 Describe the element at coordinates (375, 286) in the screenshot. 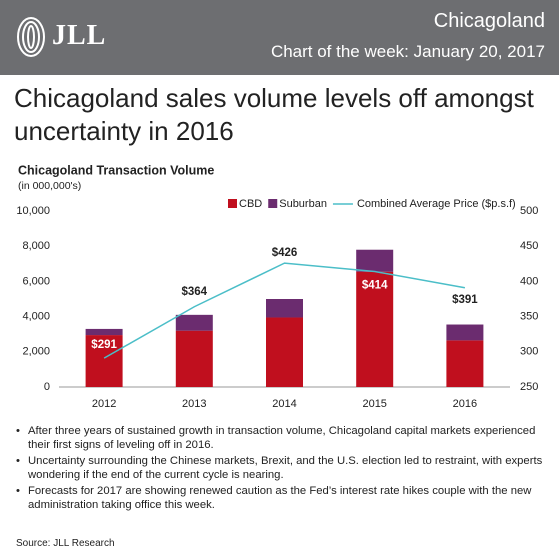

I see `data-label: $414` at that location.